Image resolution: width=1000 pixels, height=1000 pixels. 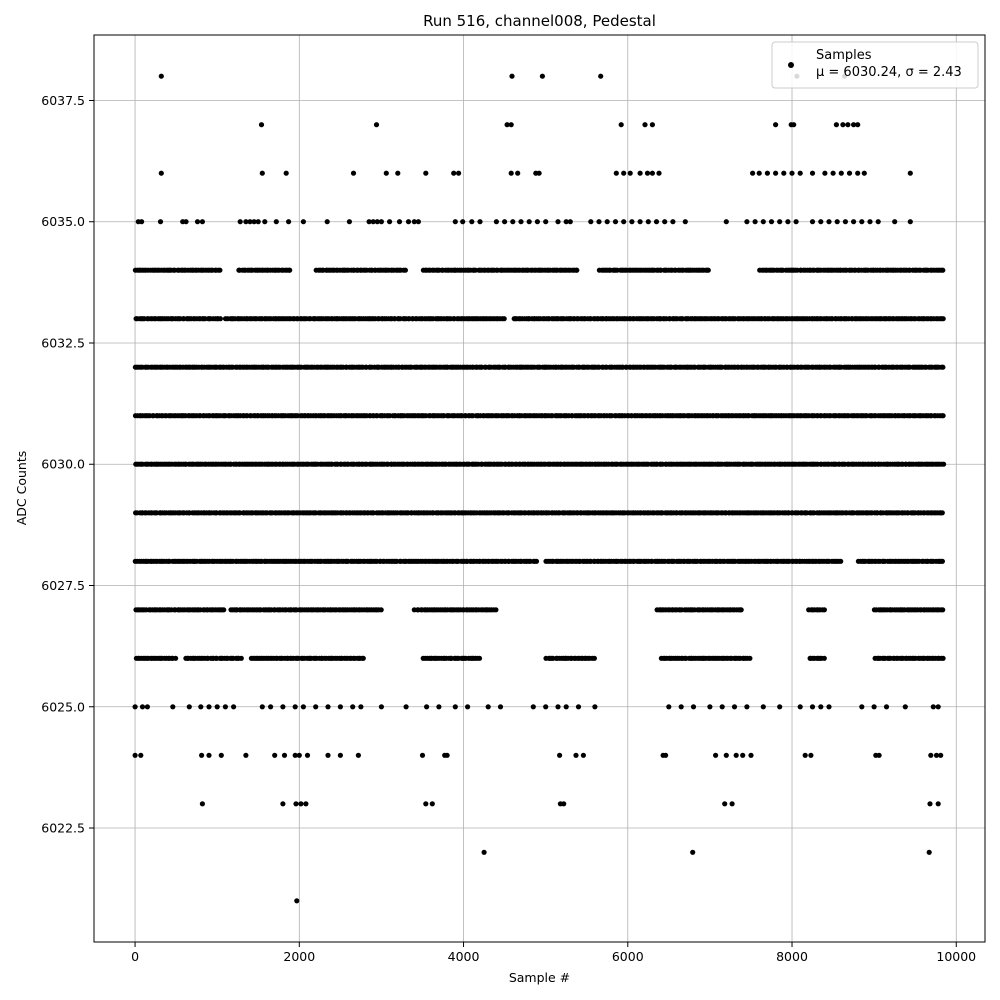 I want to click on y-tick-label: 6030.0, so click(x=63, y=464).